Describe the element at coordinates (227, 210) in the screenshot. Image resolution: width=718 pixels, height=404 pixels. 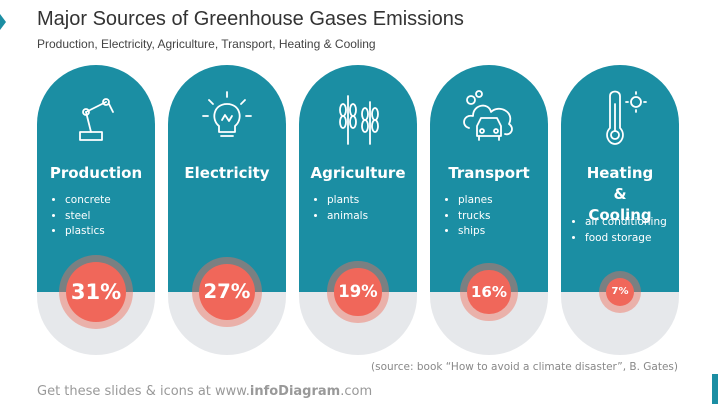
I see `card: Electricity 27%` at that location.